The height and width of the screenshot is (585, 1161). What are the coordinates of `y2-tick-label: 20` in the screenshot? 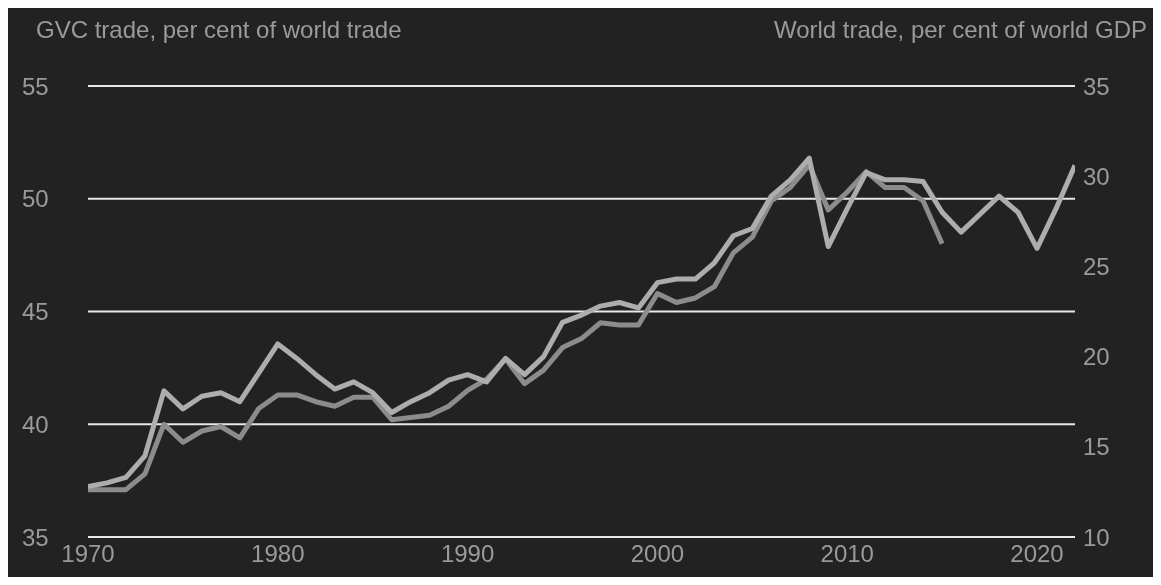 It's located at (1096, 357).